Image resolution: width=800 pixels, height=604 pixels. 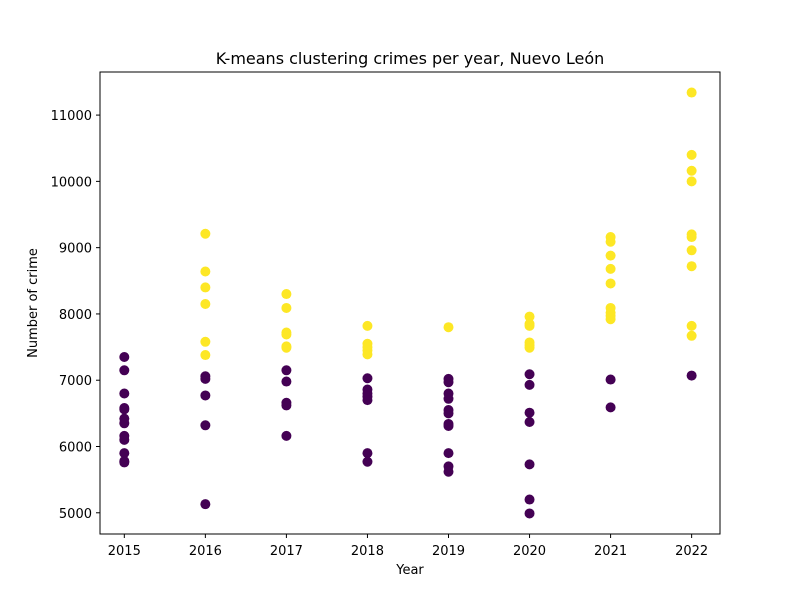 I want to click on x-tick-label: 2019, so click(x=448, y=551).